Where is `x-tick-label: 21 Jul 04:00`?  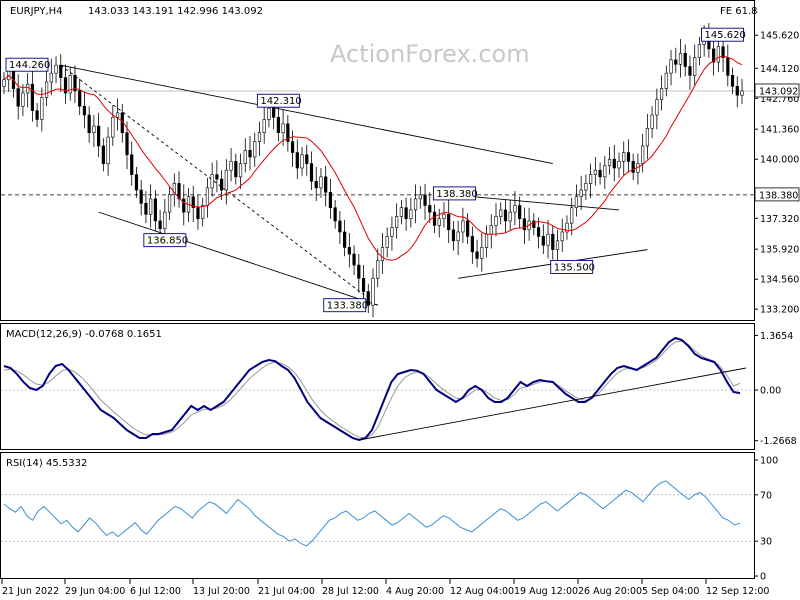 x-tick-label: 21 Jul 04:00 is located at coordinates (286, 591).